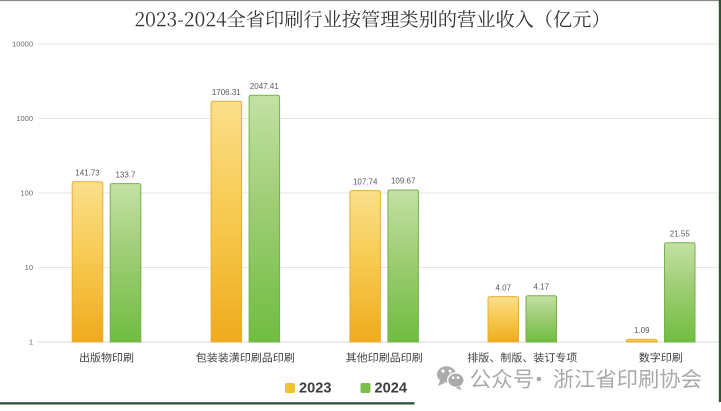 The image size is (721, 411). I want to click on svg-text: 1000, so click(24, 118).